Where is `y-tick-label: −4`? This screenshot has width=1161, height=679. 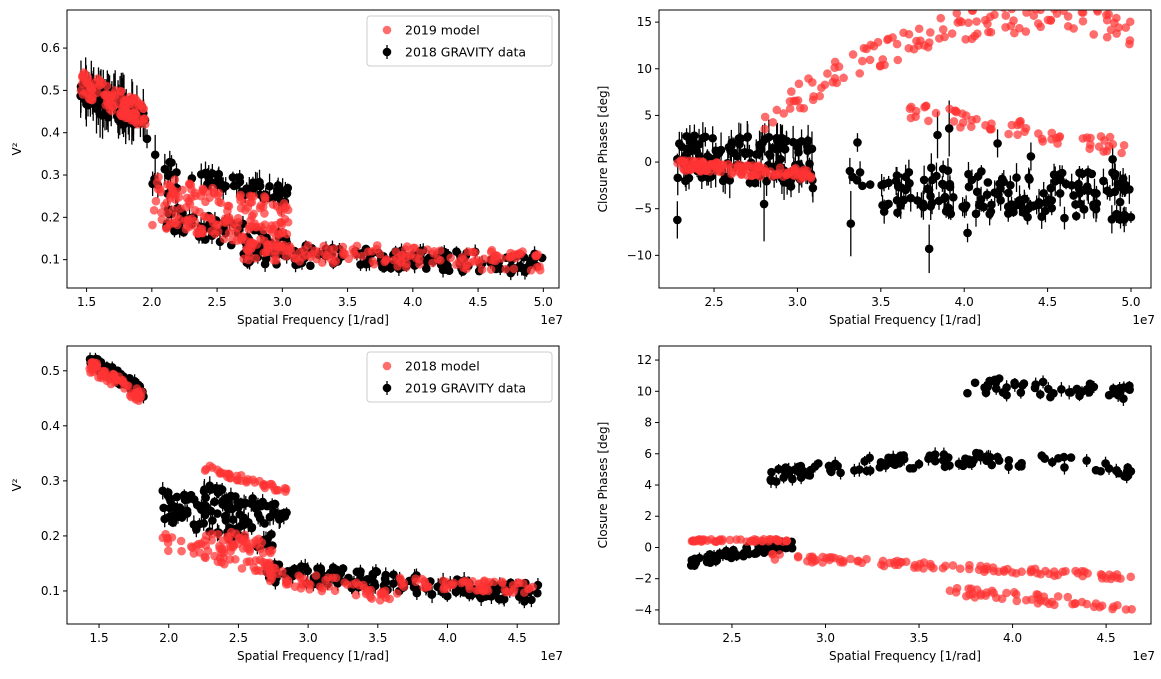
y-tick-label: −4 is located at coordinates (643, 610).